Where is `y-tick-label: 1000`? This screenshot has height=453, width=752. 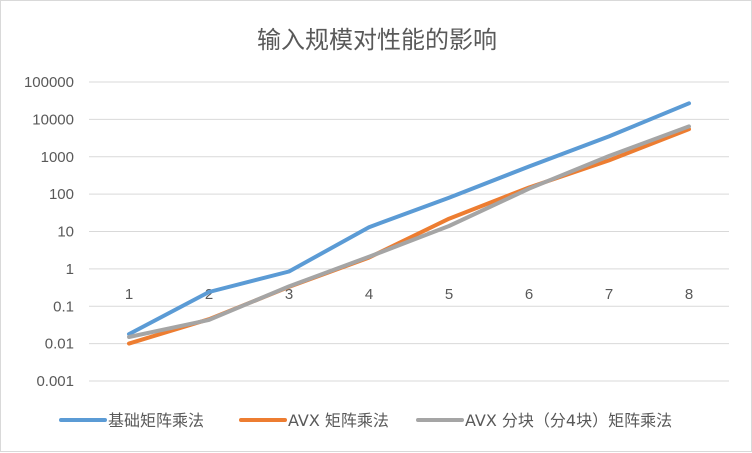 y-tick-label: 1000 is located at coordinates (57, 157).